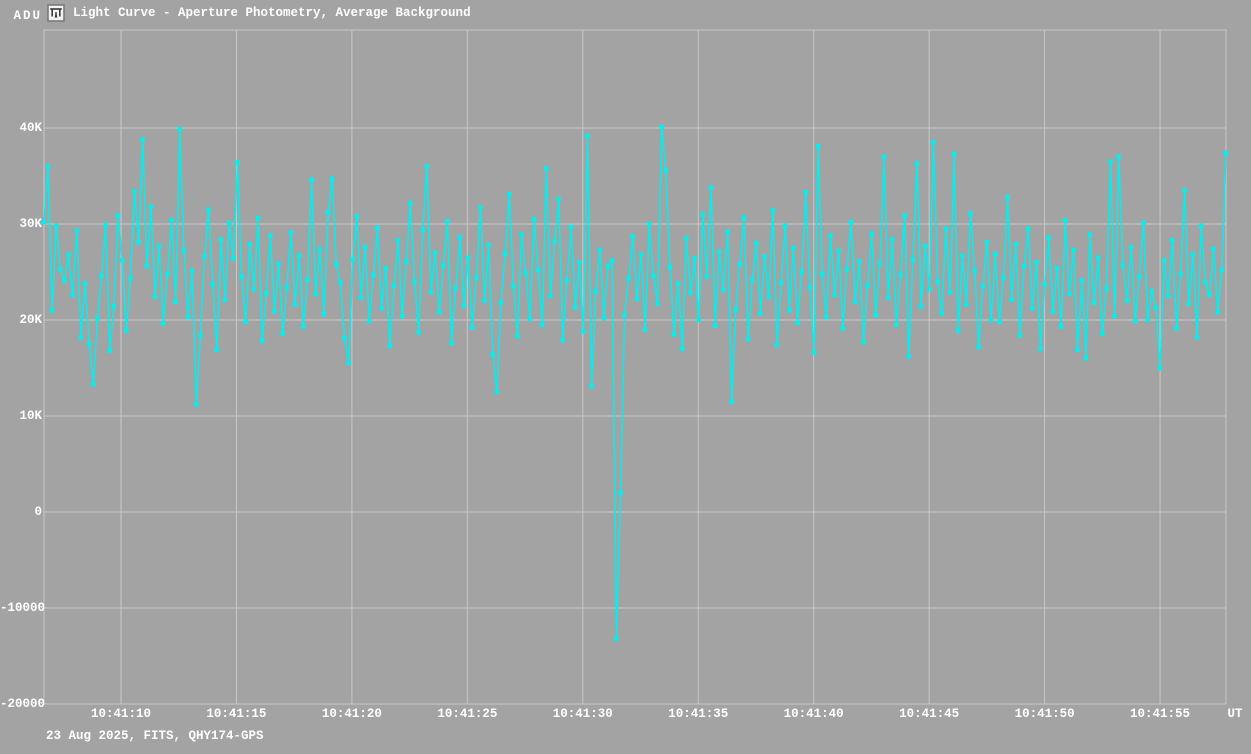 The height and width of the screenshot is (754, 1251). What do you see at coordinates (1160, 714) in the screenshot?
I see `x-tick-label: 10:41:55` at bounding box center [1160, 714].